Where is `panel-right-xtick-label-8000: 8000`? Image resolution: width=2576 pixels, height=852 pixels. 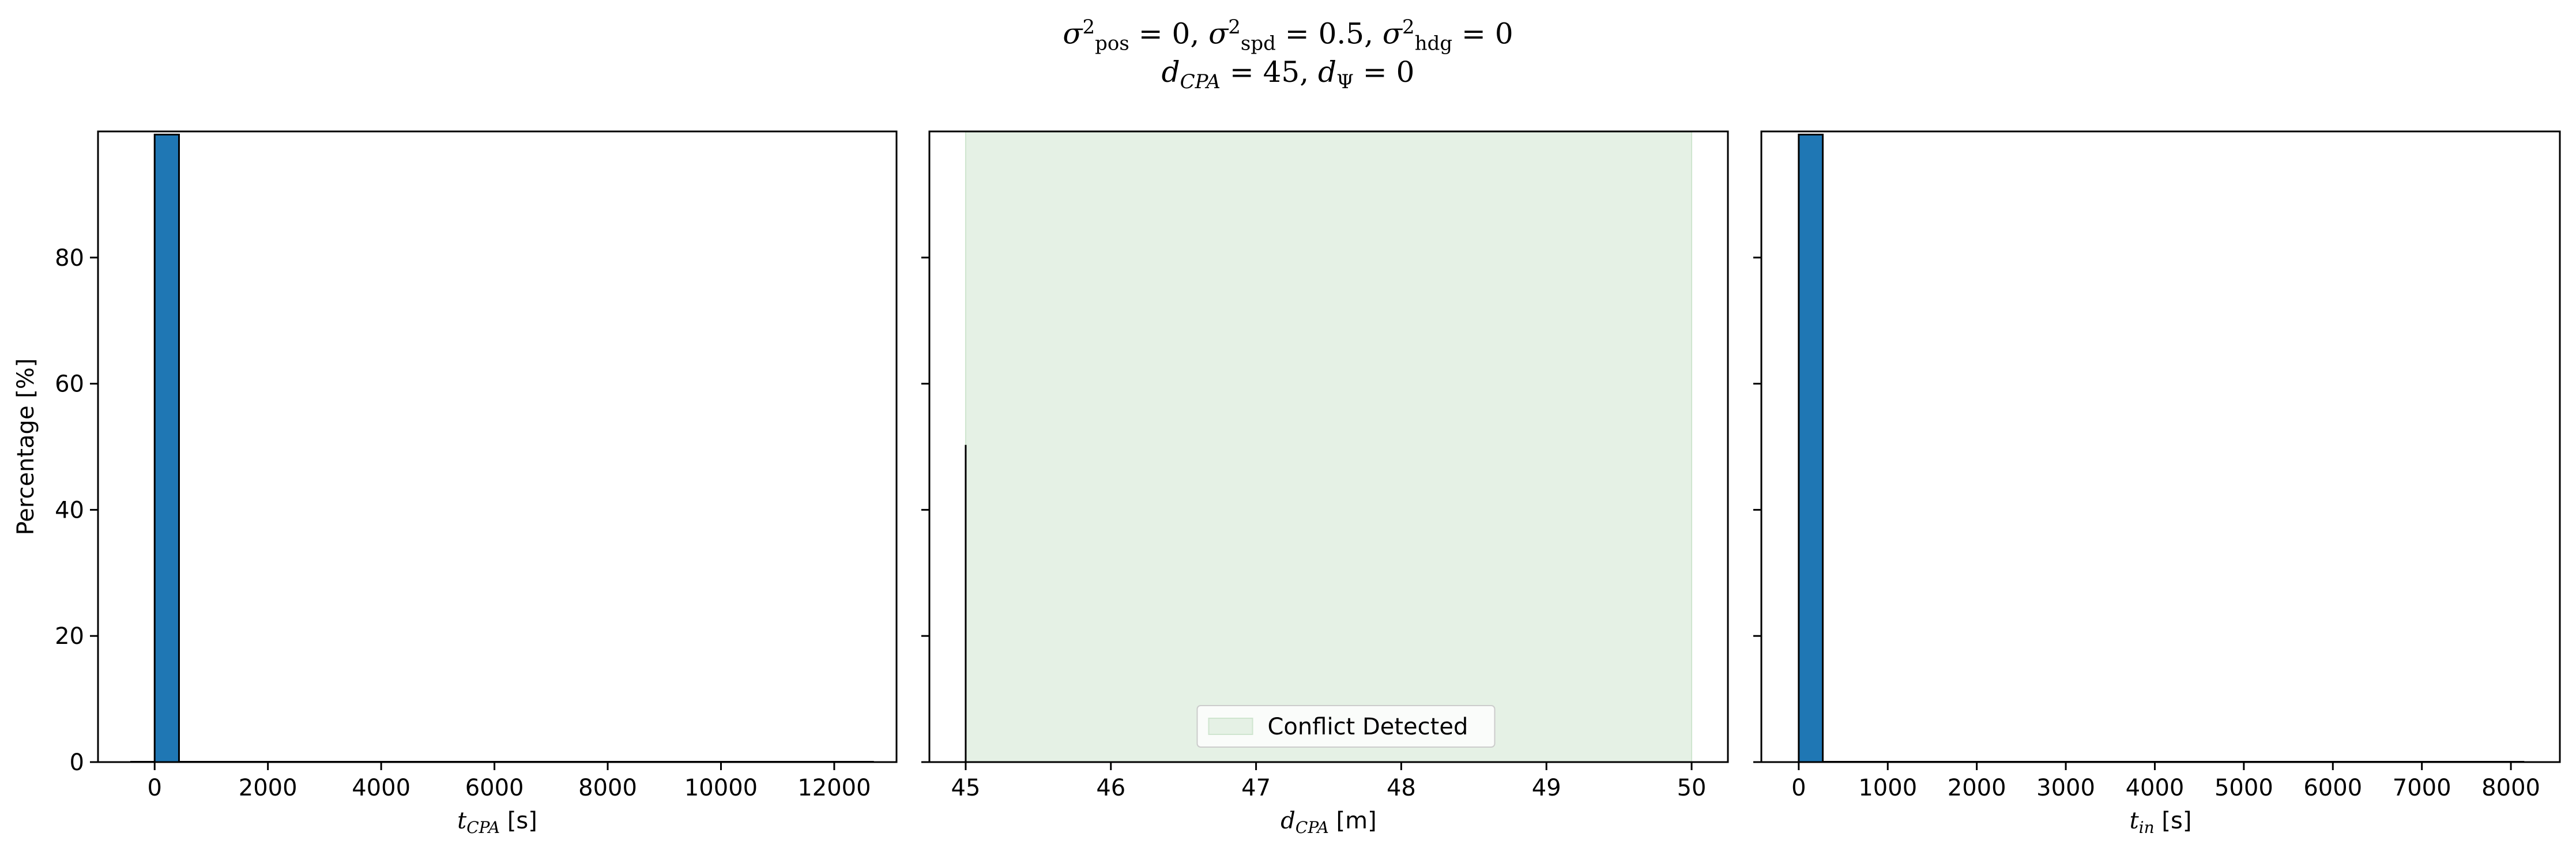 panel-right-xtick-label-8000: 8000 is located at coordinates (2510, 788).